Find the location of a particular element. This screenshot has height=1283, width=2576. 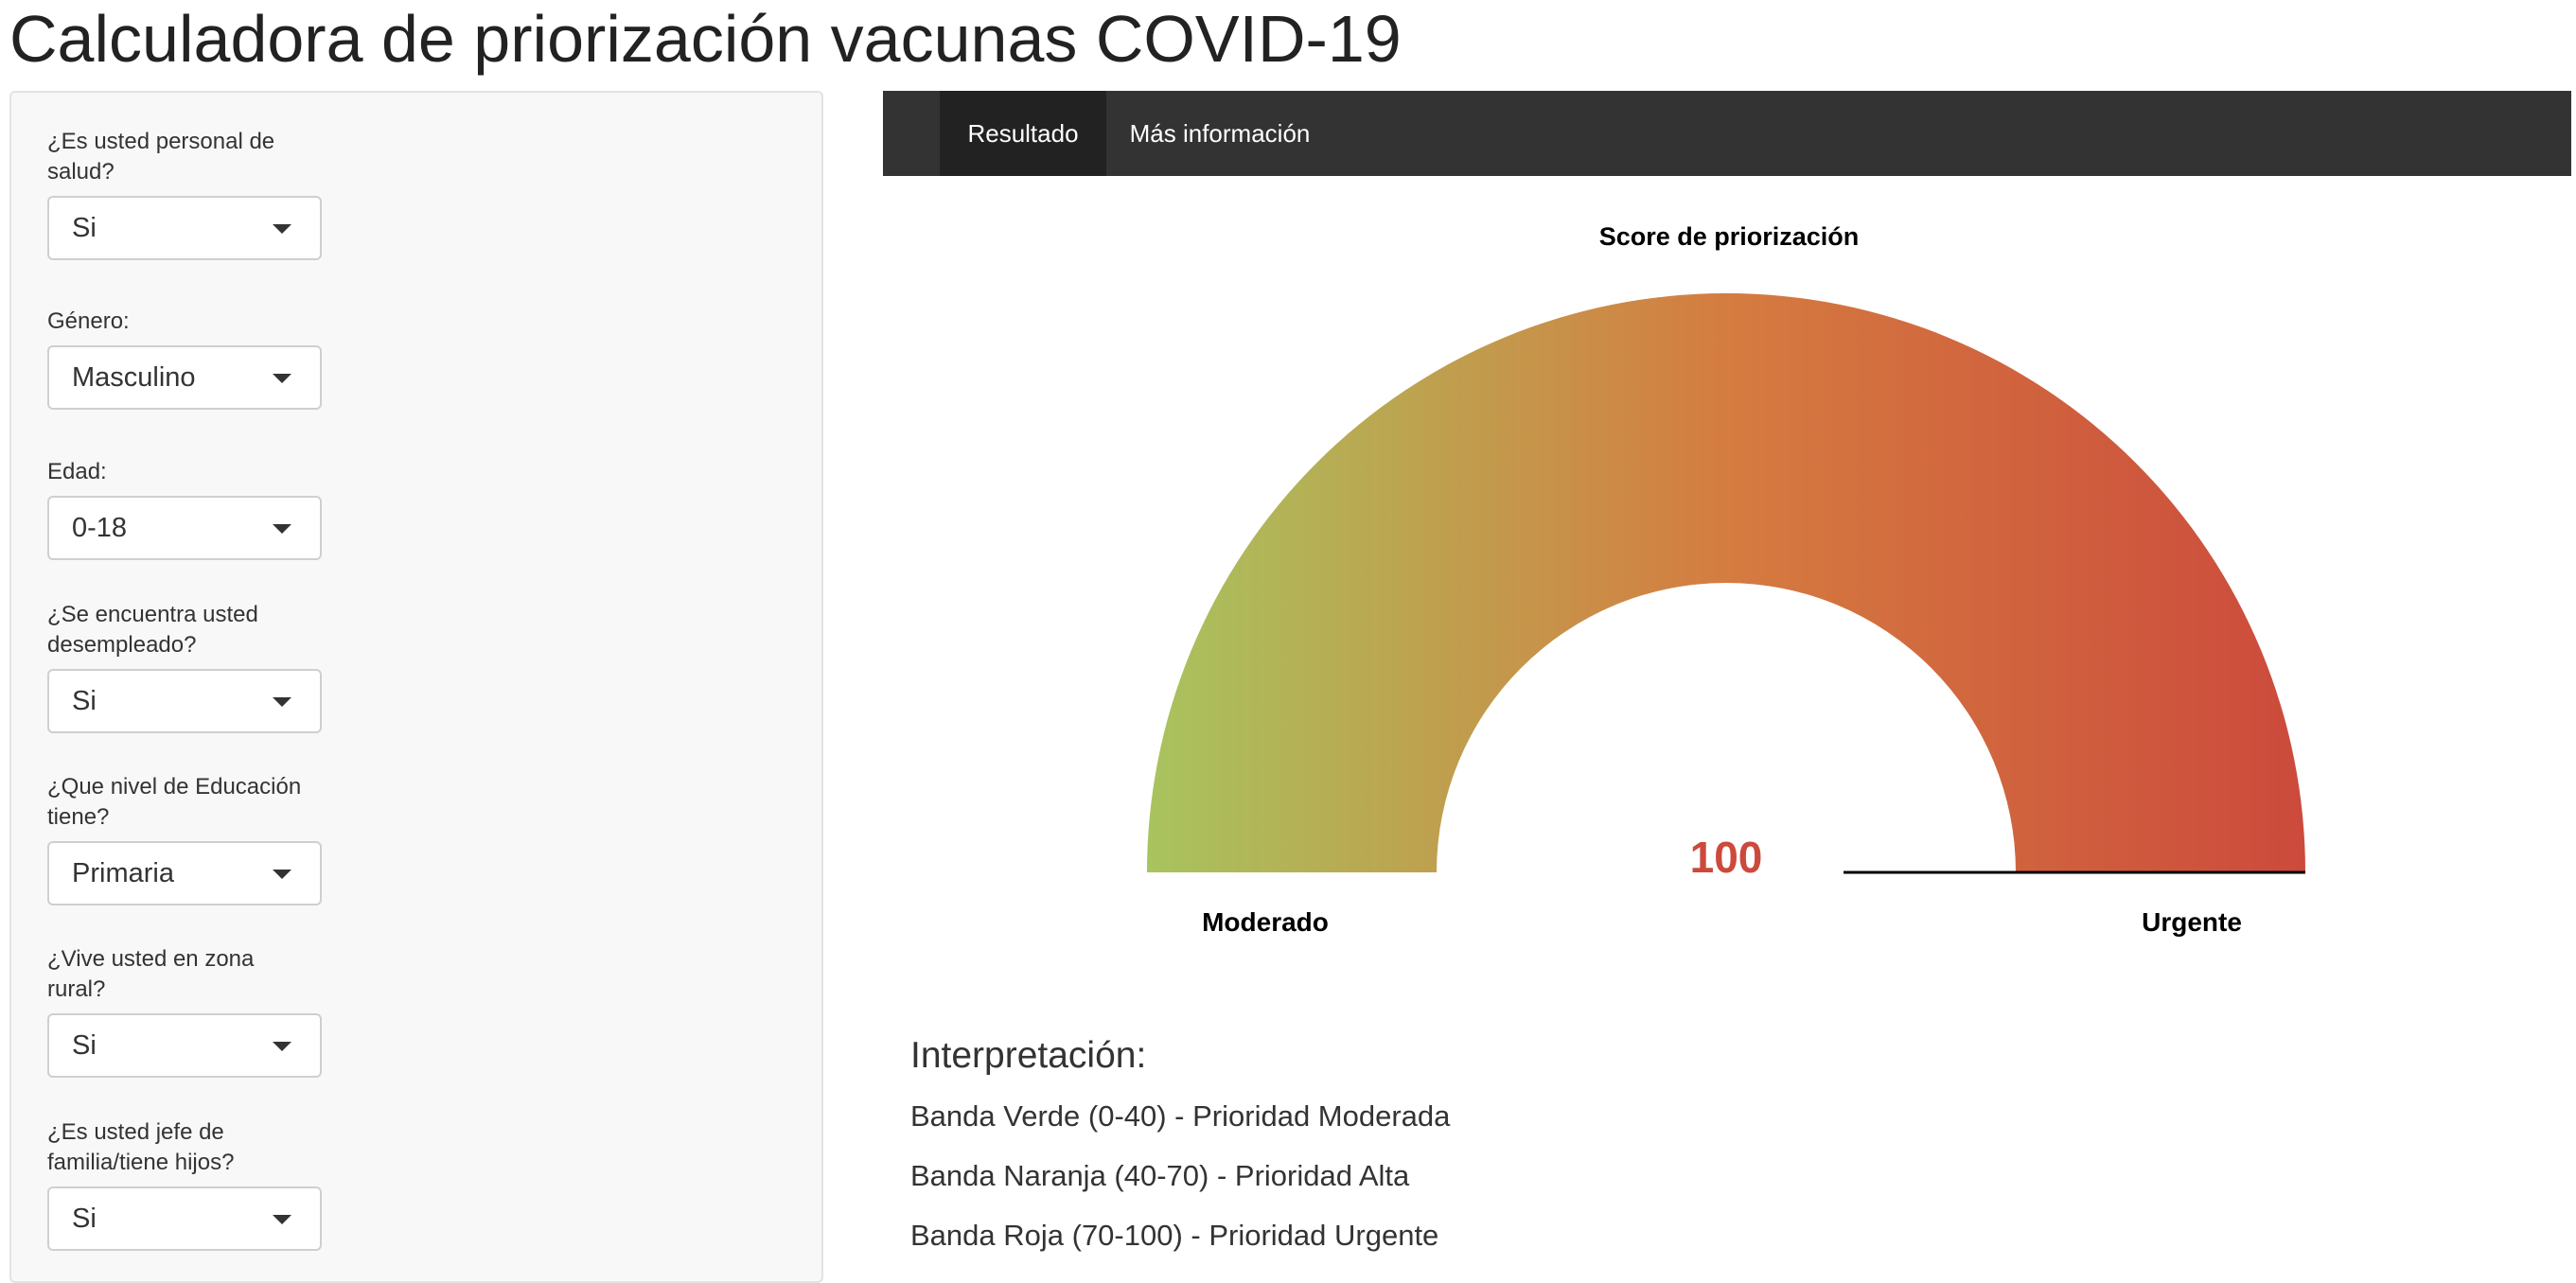

gauge-value: 100 is located at coordinates (1726, 858).